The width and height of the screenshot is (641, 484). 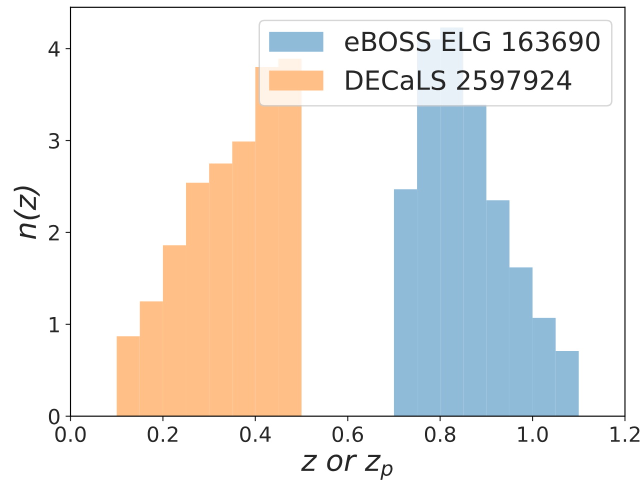 What do you see at coordinates (440, 434) in the screenshot?
I see `x-tick-label: 0.8` at bounding box center [440, 434].